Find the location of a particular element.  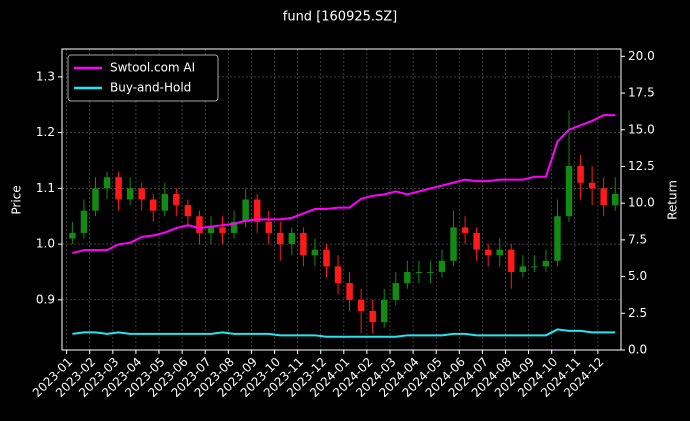

y2-axis-label: Return is located at coordinates (673, 200).